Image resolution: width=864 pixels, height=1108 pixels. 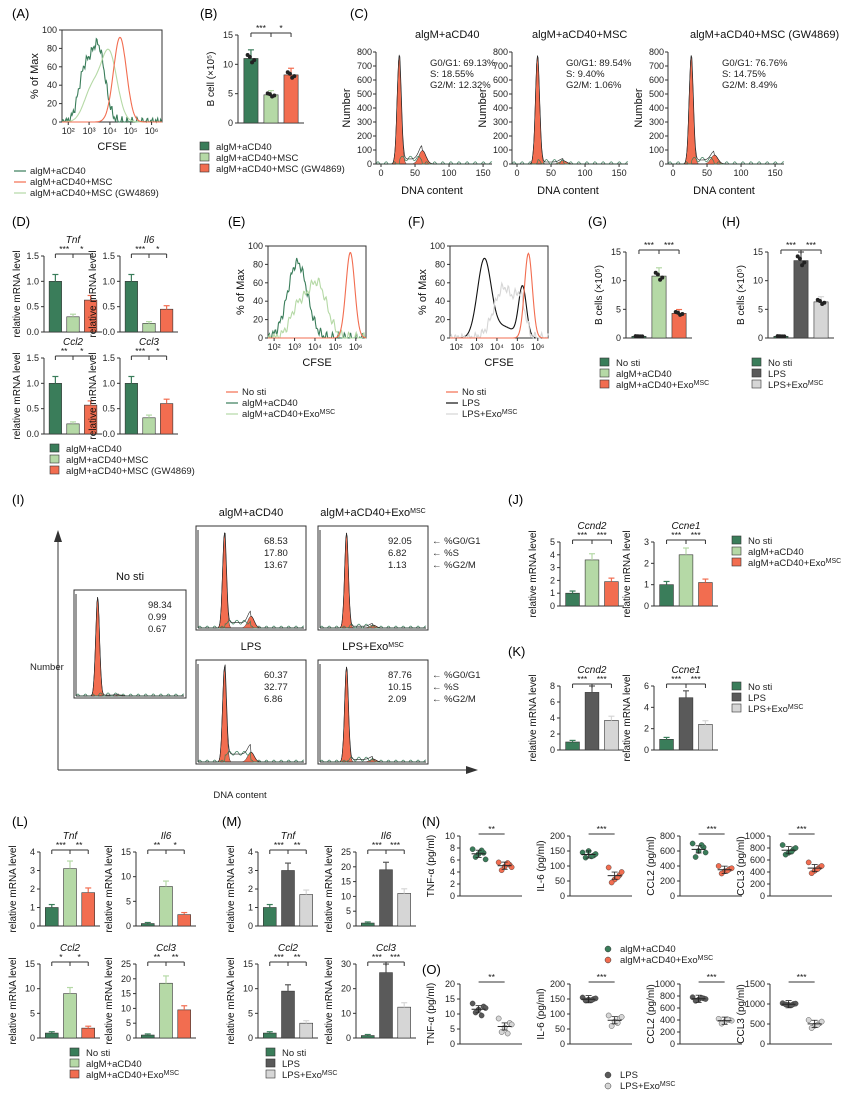 What do you see at coordinates (755, 836) in the screenshot?
I see `y-tick-label: 1000` at bounding box center [755, 836].